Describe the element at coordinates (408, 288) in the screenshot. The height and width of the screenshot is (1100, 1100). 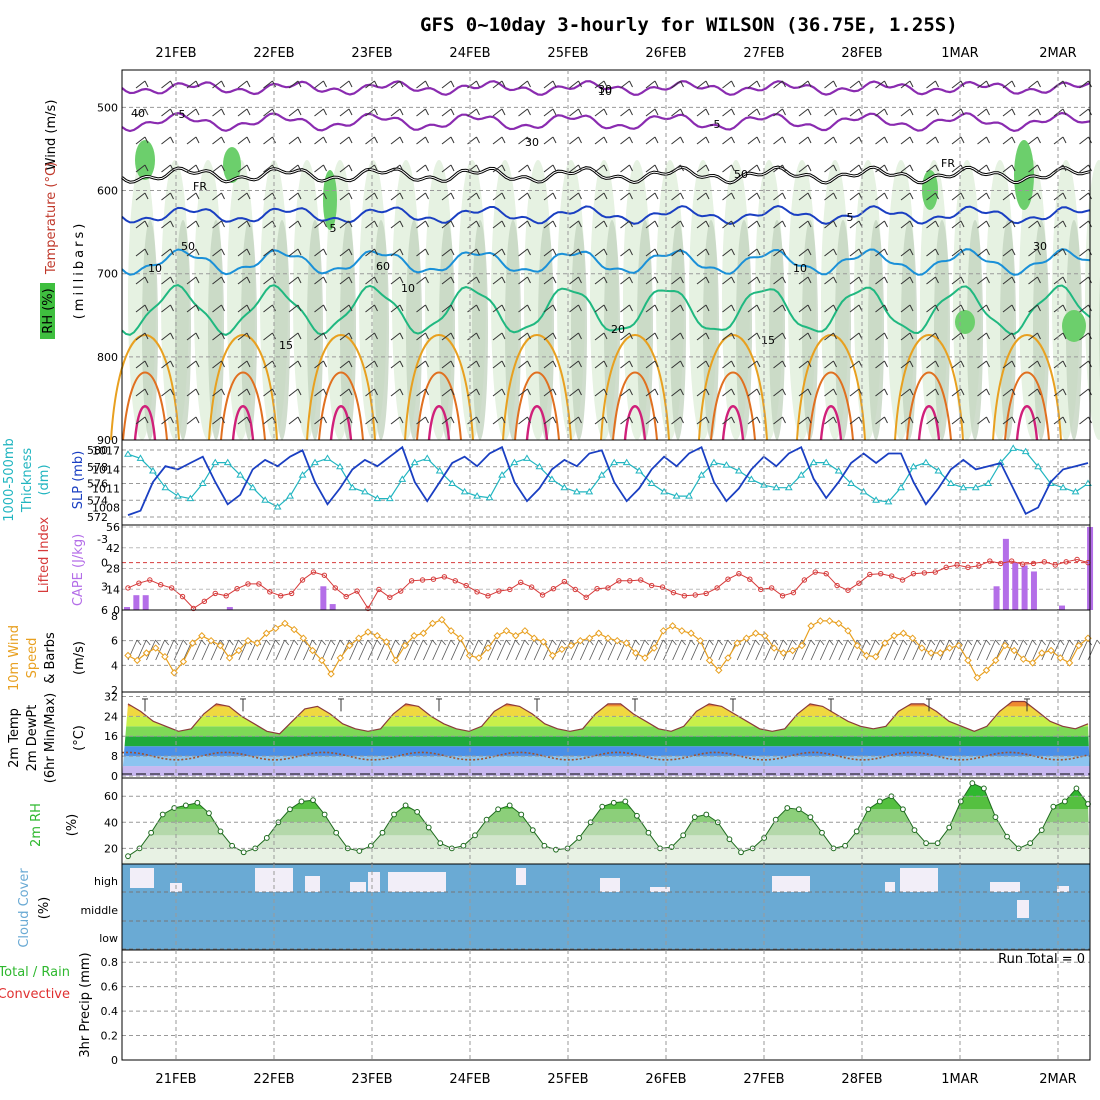
I see `contour-label: 10` at that location.